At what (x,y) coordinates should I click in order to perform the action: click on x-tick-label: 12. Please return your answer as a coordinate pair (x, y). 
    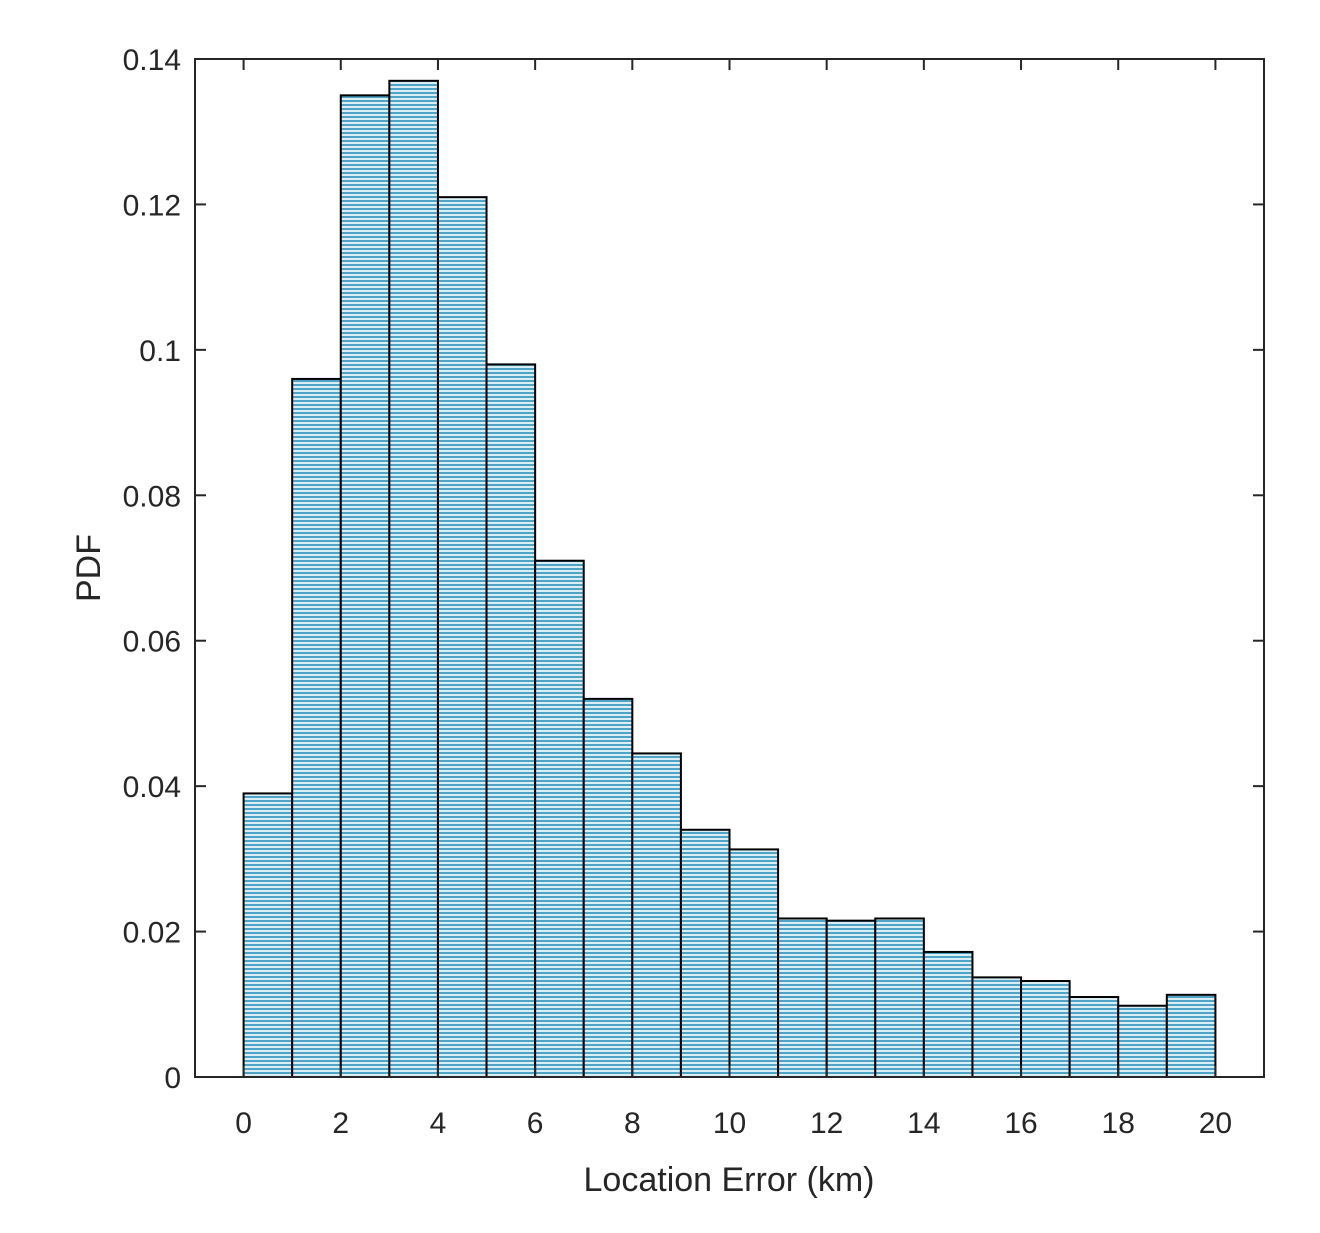
    Looking at the image, I should click on (826, 1123).